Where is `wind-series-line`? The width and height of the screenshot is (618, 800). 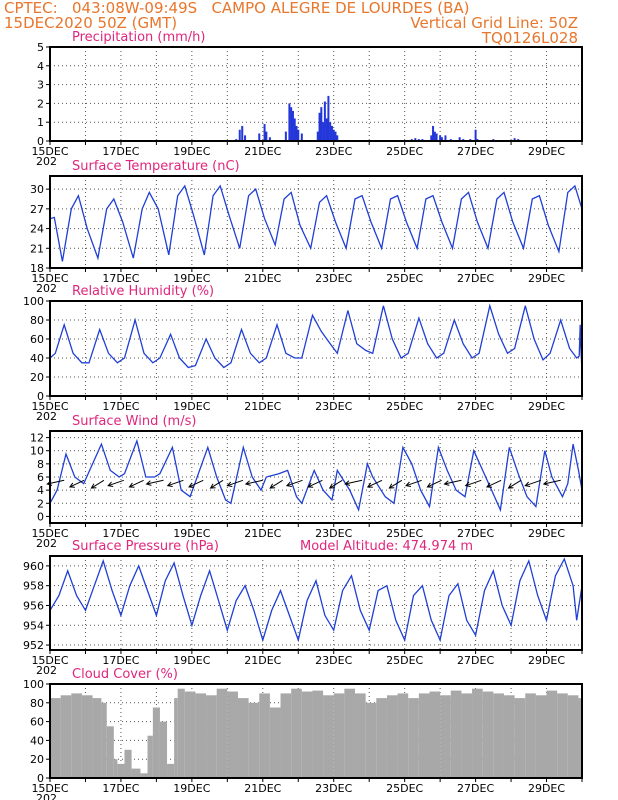
wind-series-line is located at coordinates (316, 475).